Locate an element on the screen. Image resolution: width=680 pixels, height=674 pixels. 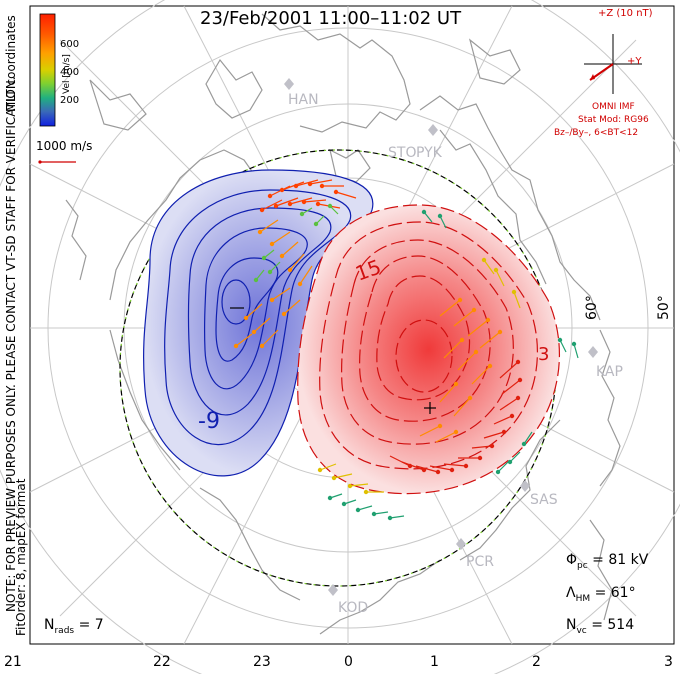
imf-z-label: +Z (10 nT) is located at coordinates (625, 13).